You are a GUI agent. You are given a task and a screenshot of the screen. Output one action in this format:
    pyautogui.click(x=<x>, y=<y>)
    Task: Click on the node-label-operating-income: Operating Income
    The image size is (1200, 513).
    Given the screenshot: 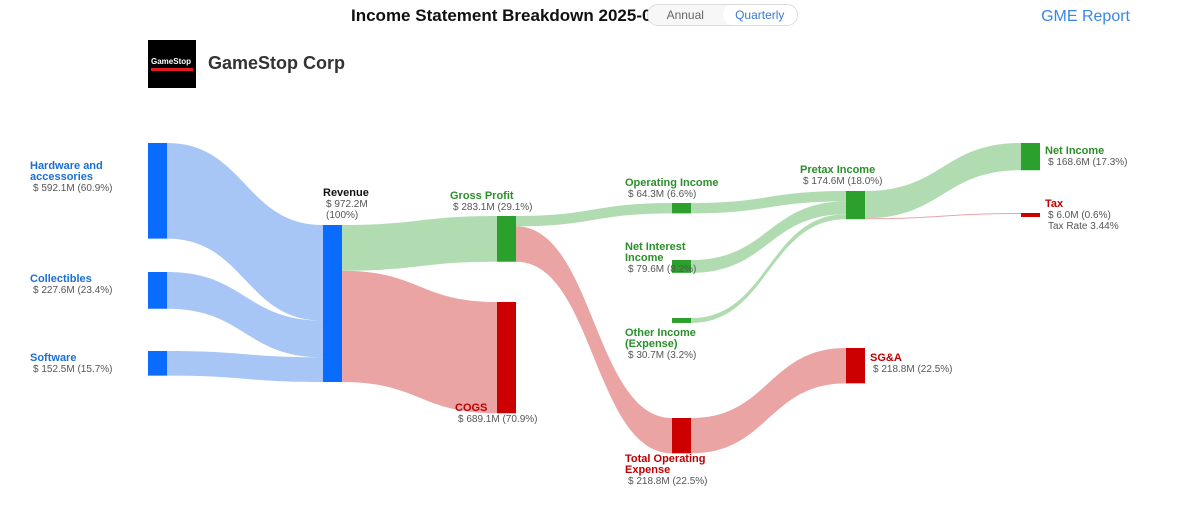 What is the action you would take?
    pyautogui.click(x=672, y=183)
    